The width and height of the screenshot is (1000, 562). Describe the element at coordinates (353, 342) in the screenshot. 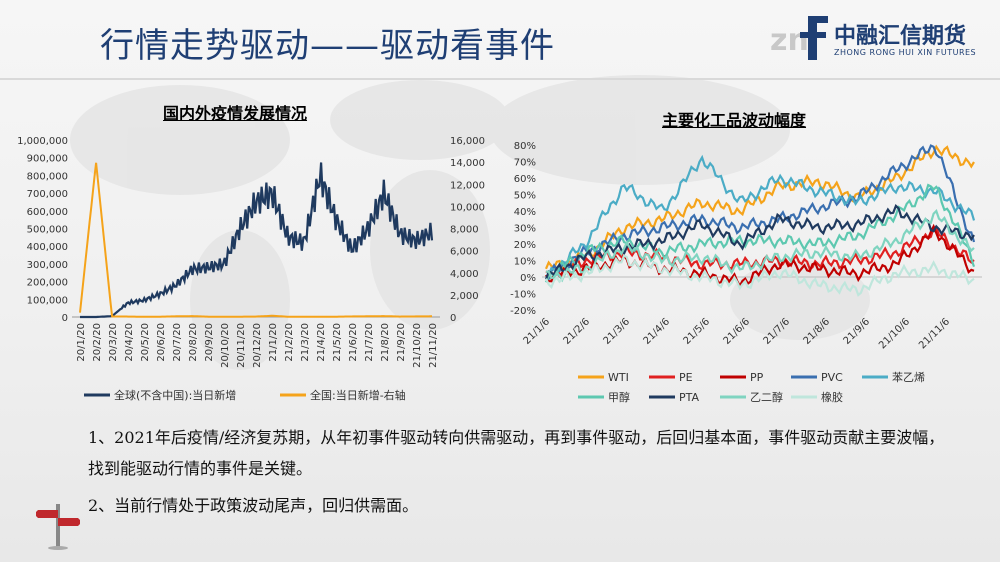

I see `chart1-x-tick: 21/6/20` at that location.